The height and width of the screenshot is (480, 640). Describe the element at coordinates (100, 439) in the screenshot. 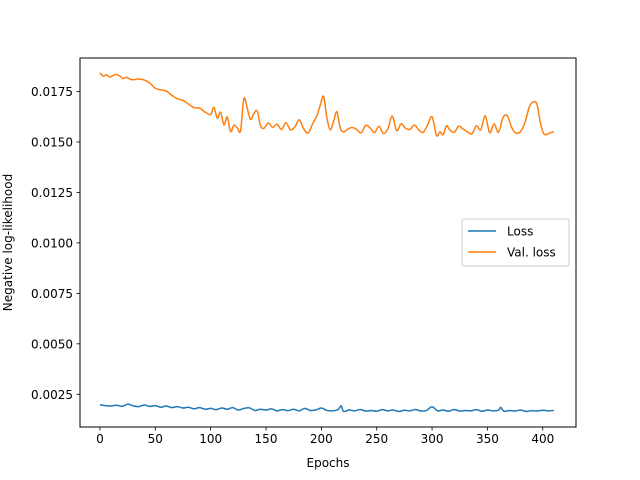

I see `x-tick-label: 0` at that location.